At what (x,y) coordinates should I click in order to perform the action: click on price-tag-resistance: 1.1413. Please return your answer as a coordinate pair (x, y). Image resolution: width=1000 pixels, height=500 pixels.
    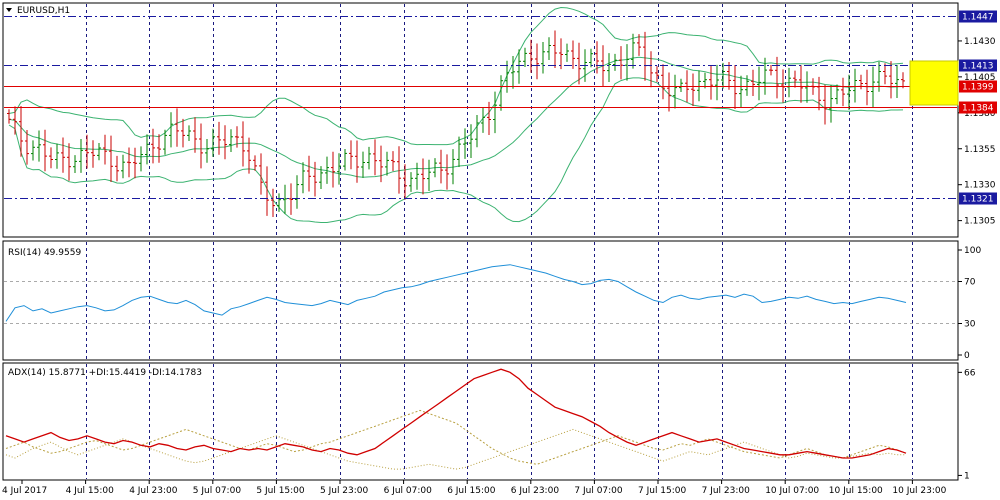
    Looking at the image, I should click on (978, 67).